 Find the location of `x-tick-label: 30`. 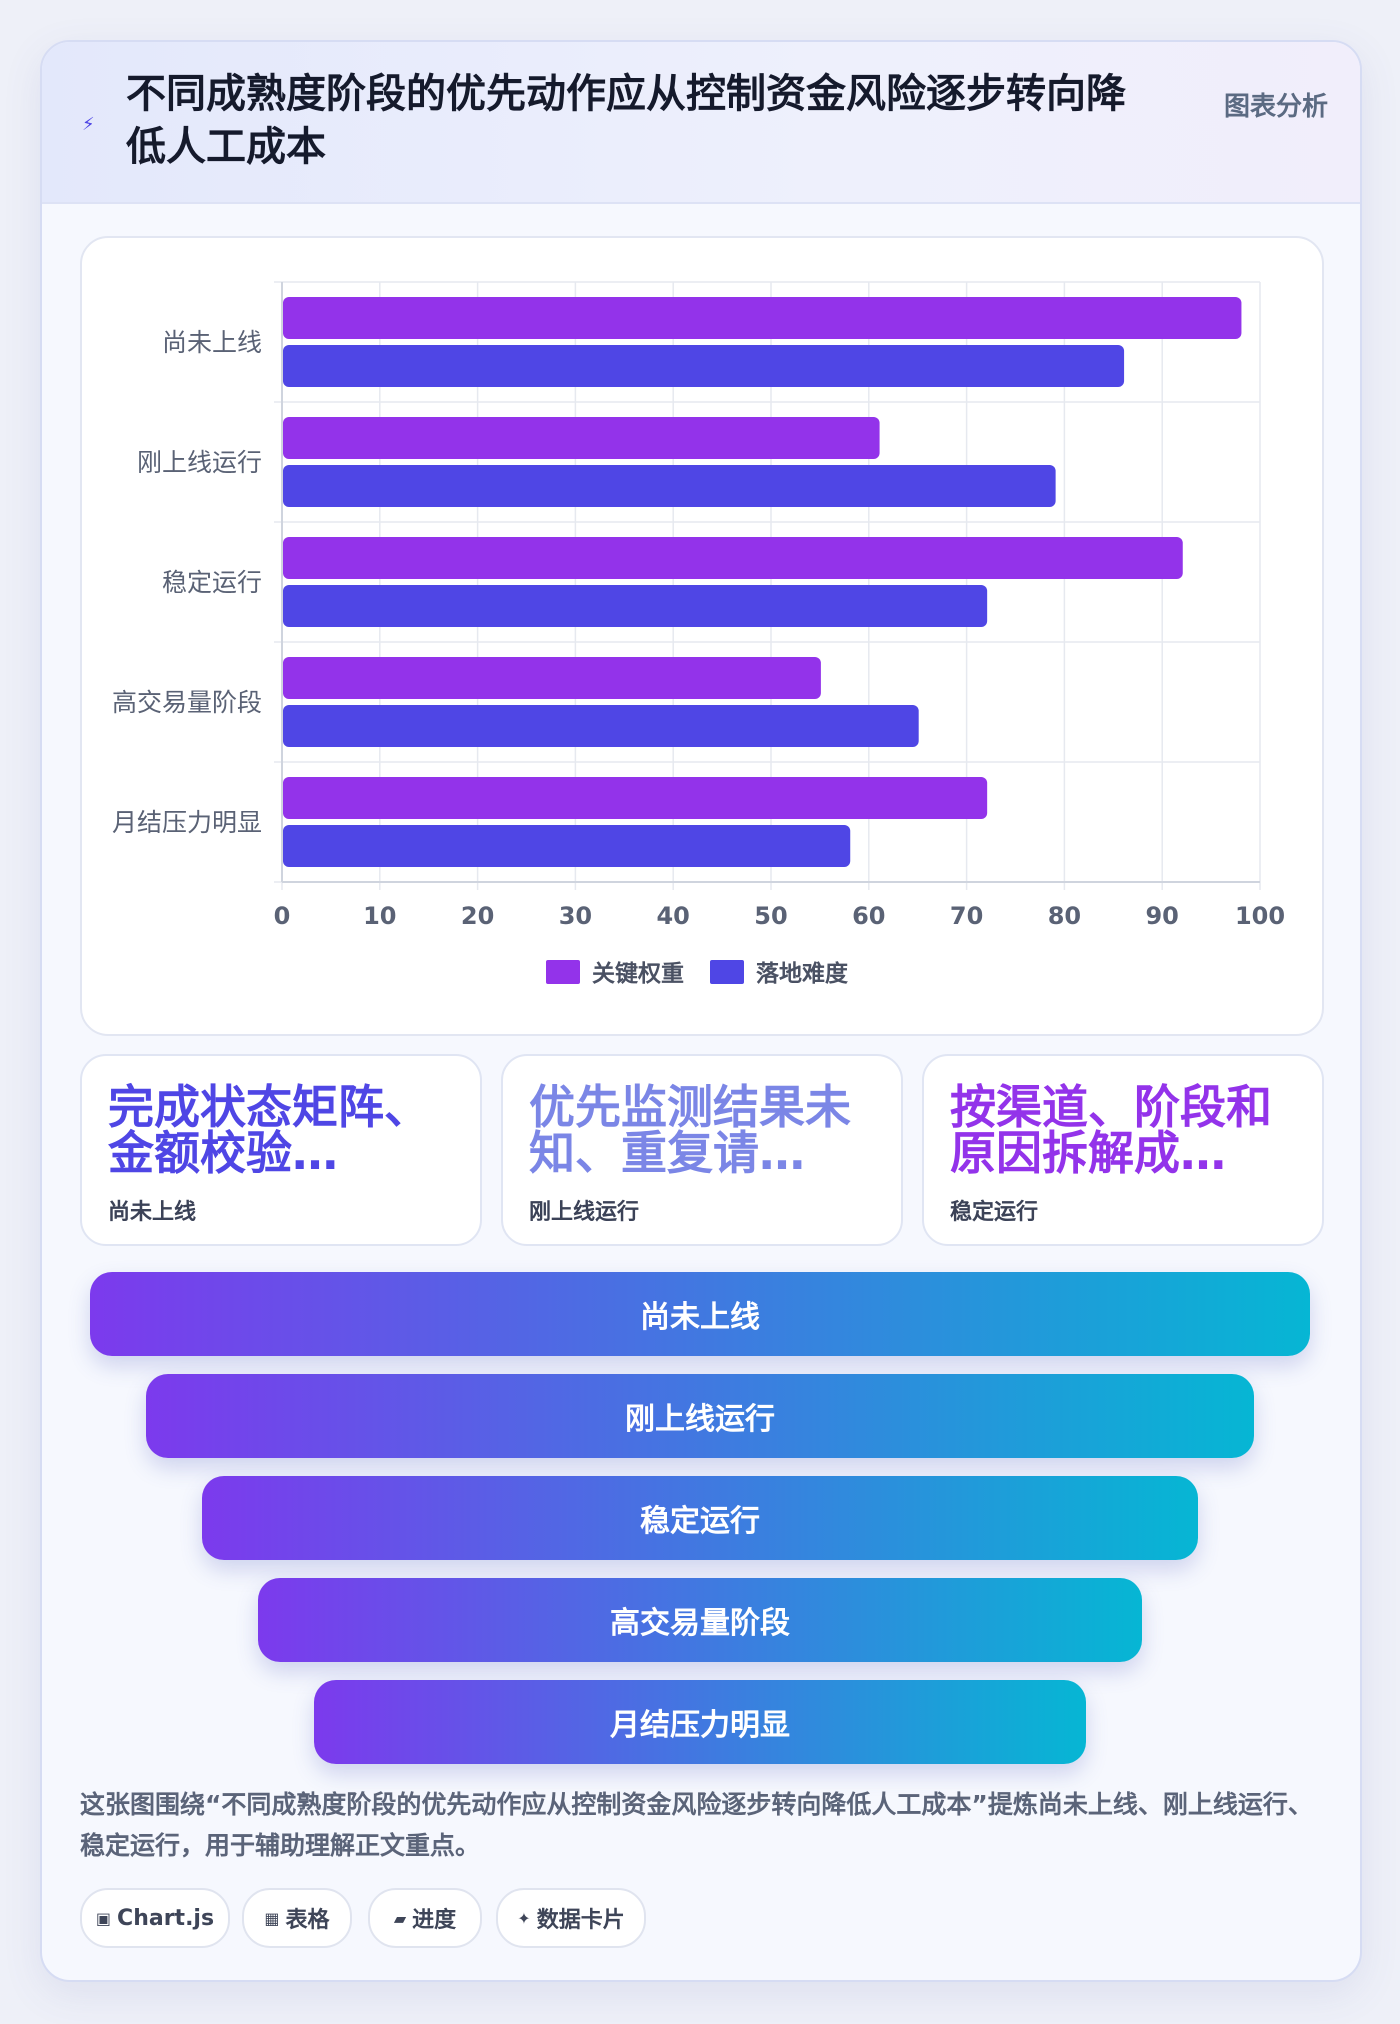

x-tick-label: 30 is located at coordinates (575, 916).